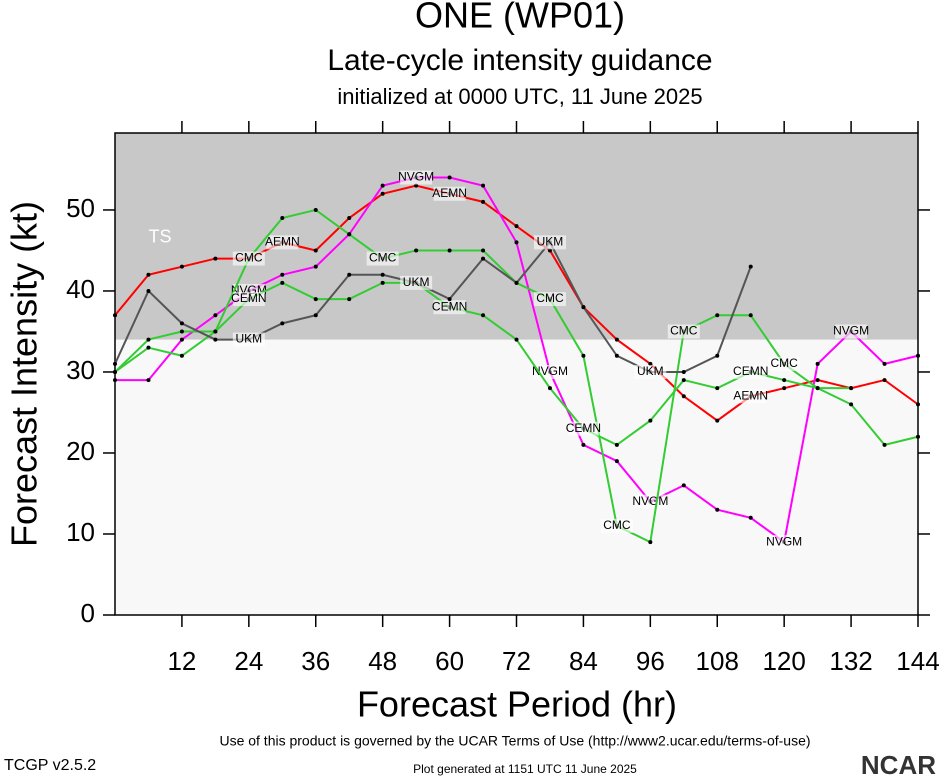 Image resolution: width=940 pixels, height=780 pixels. What do you see at coordinates (50, 765) in the screenshot?
I see `version: TCGP v2.5.2` at bounding box center [50, 765].